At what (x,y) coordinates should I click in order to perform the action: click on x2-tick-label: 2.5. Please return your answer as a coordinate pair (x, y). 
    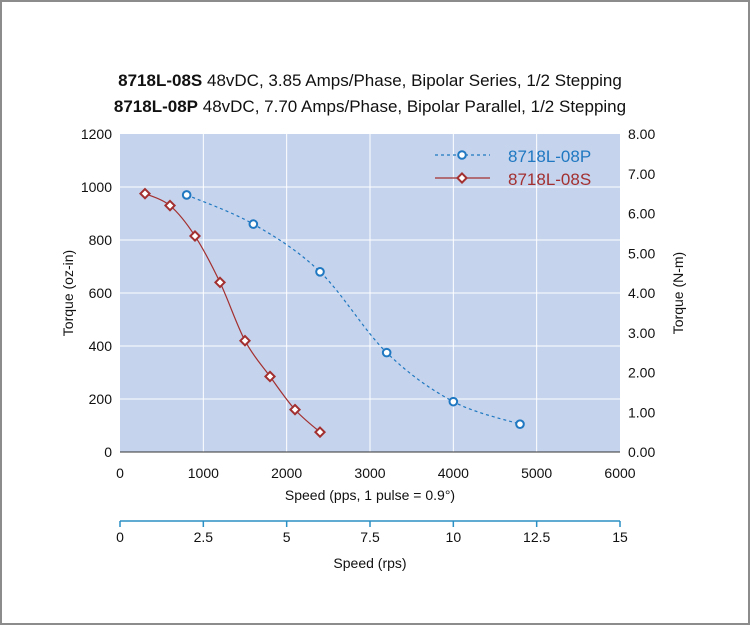
    Looking at the image, I should click on (204, 537).